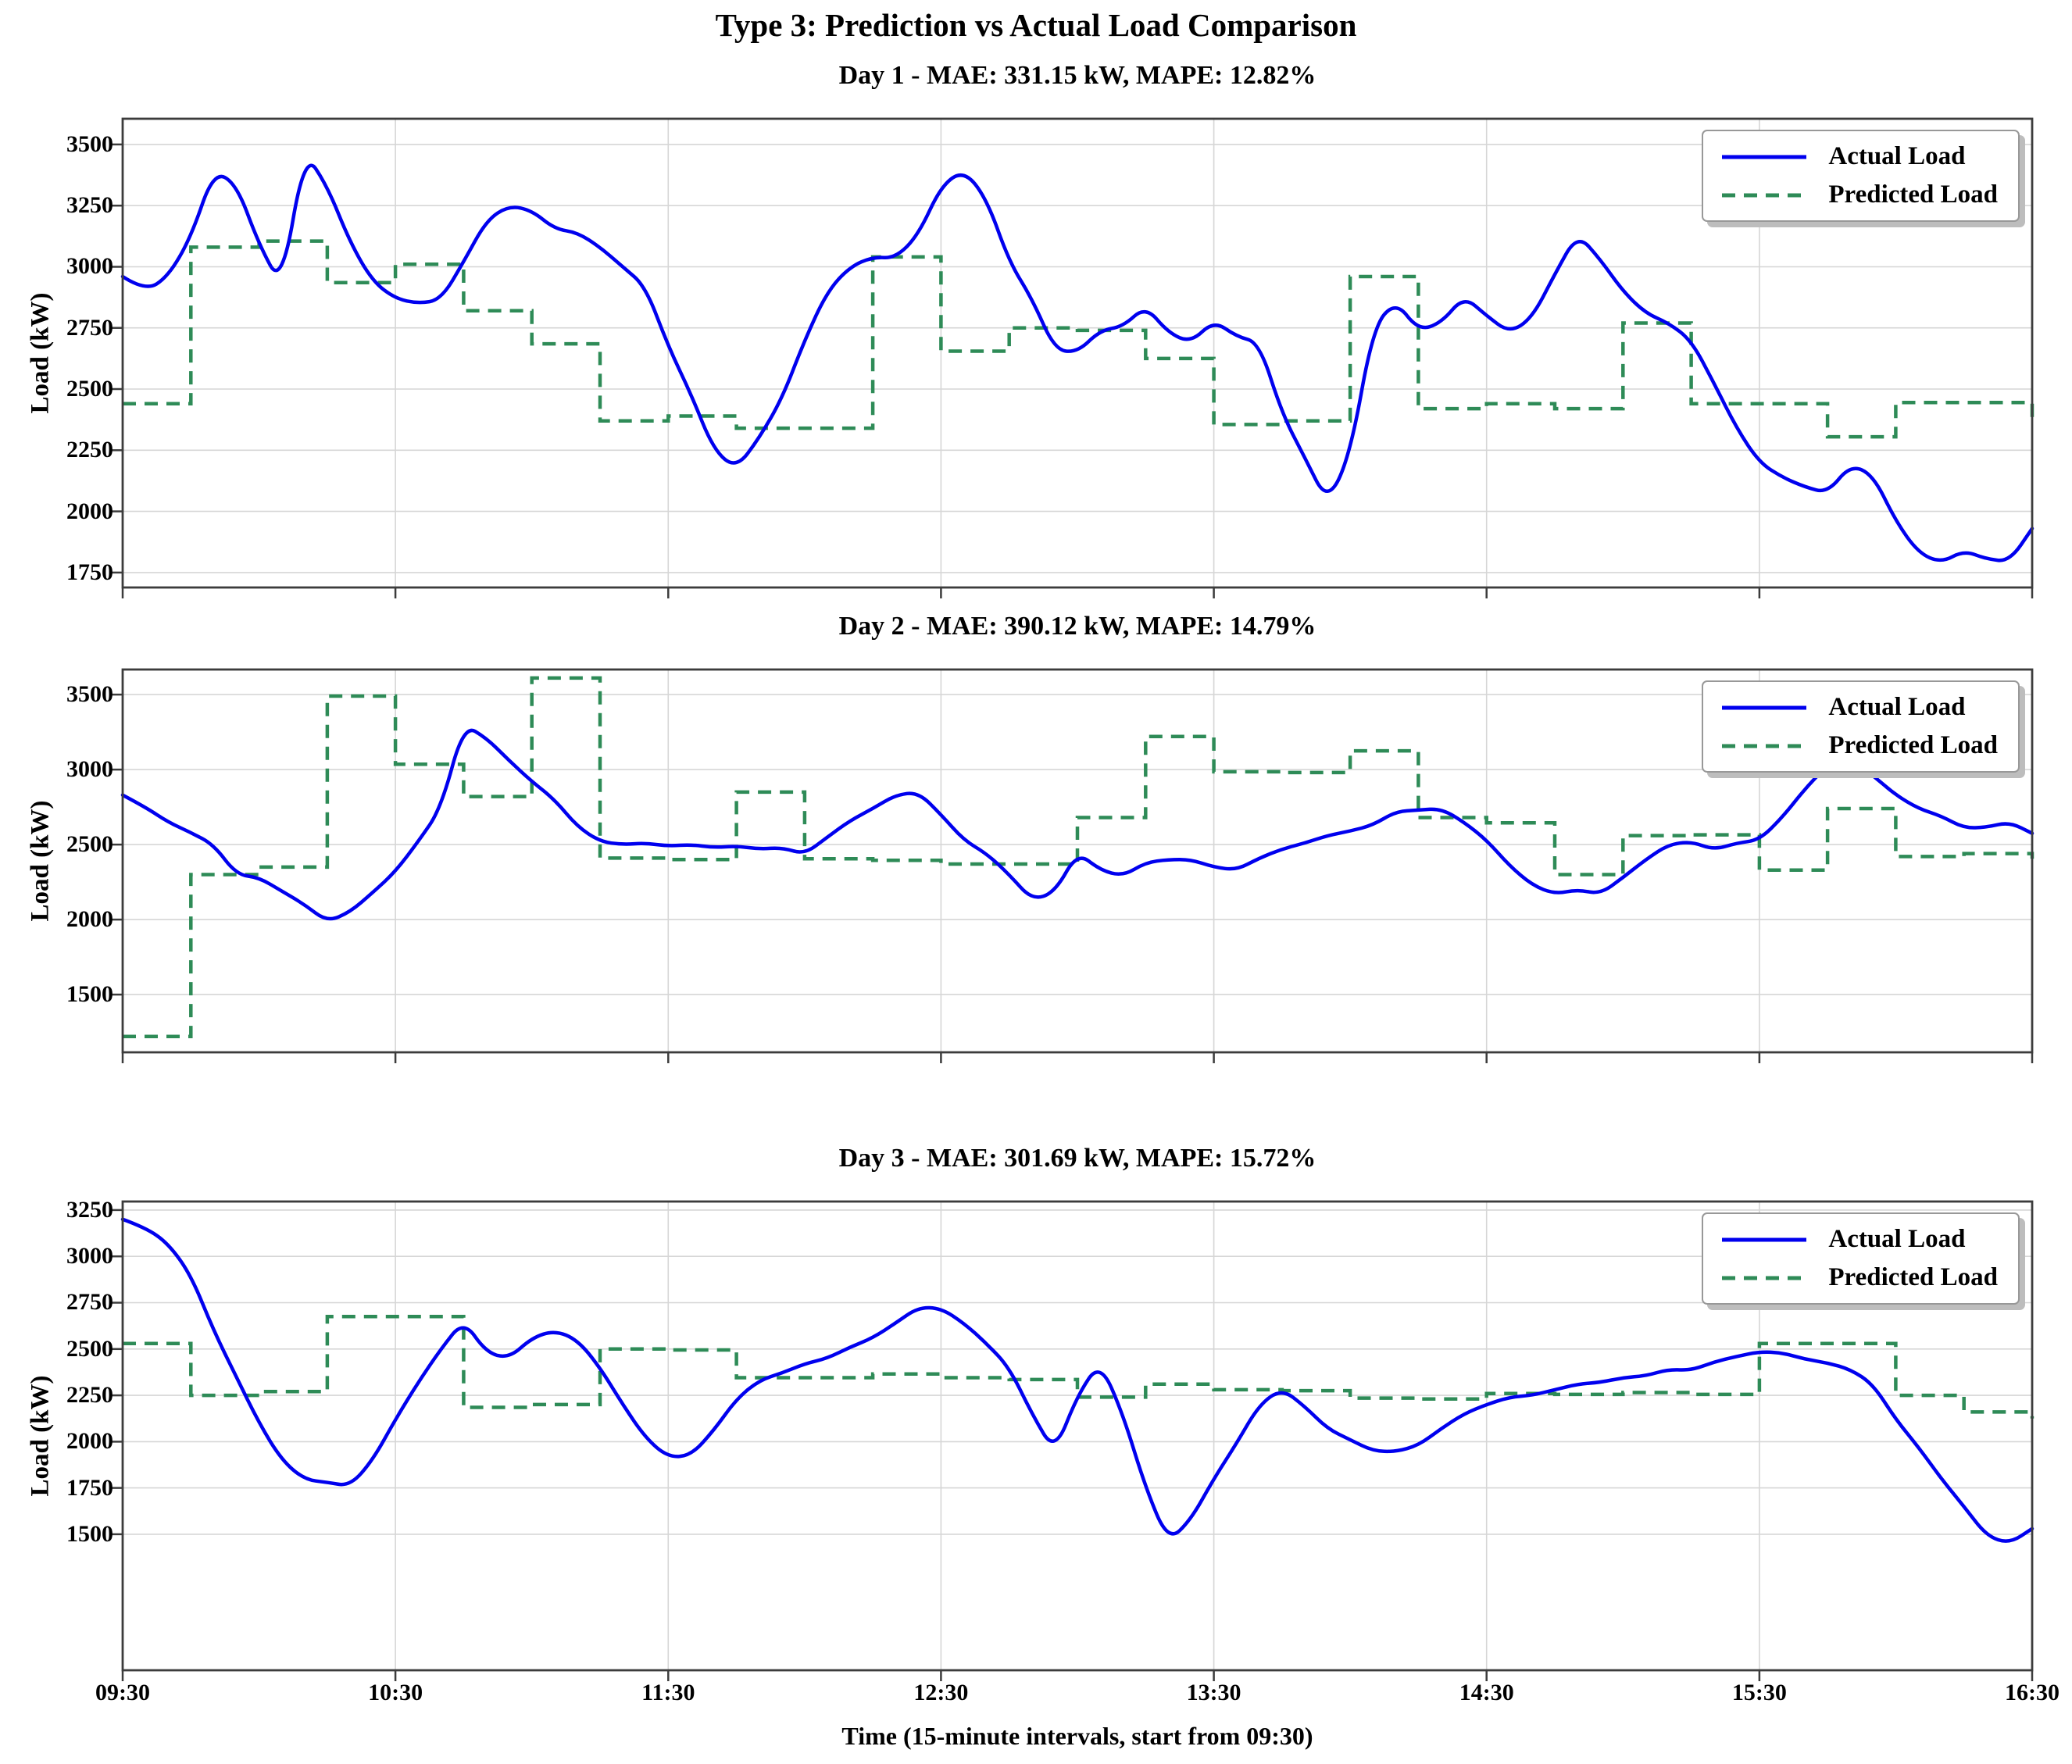 Image resolution: width=2072 pixels, height=1764 pixels. Describe the element at coordinates (1861, 727) in the screenshot. I see `legend-day2: Actual Load Predicted Load` at that location.